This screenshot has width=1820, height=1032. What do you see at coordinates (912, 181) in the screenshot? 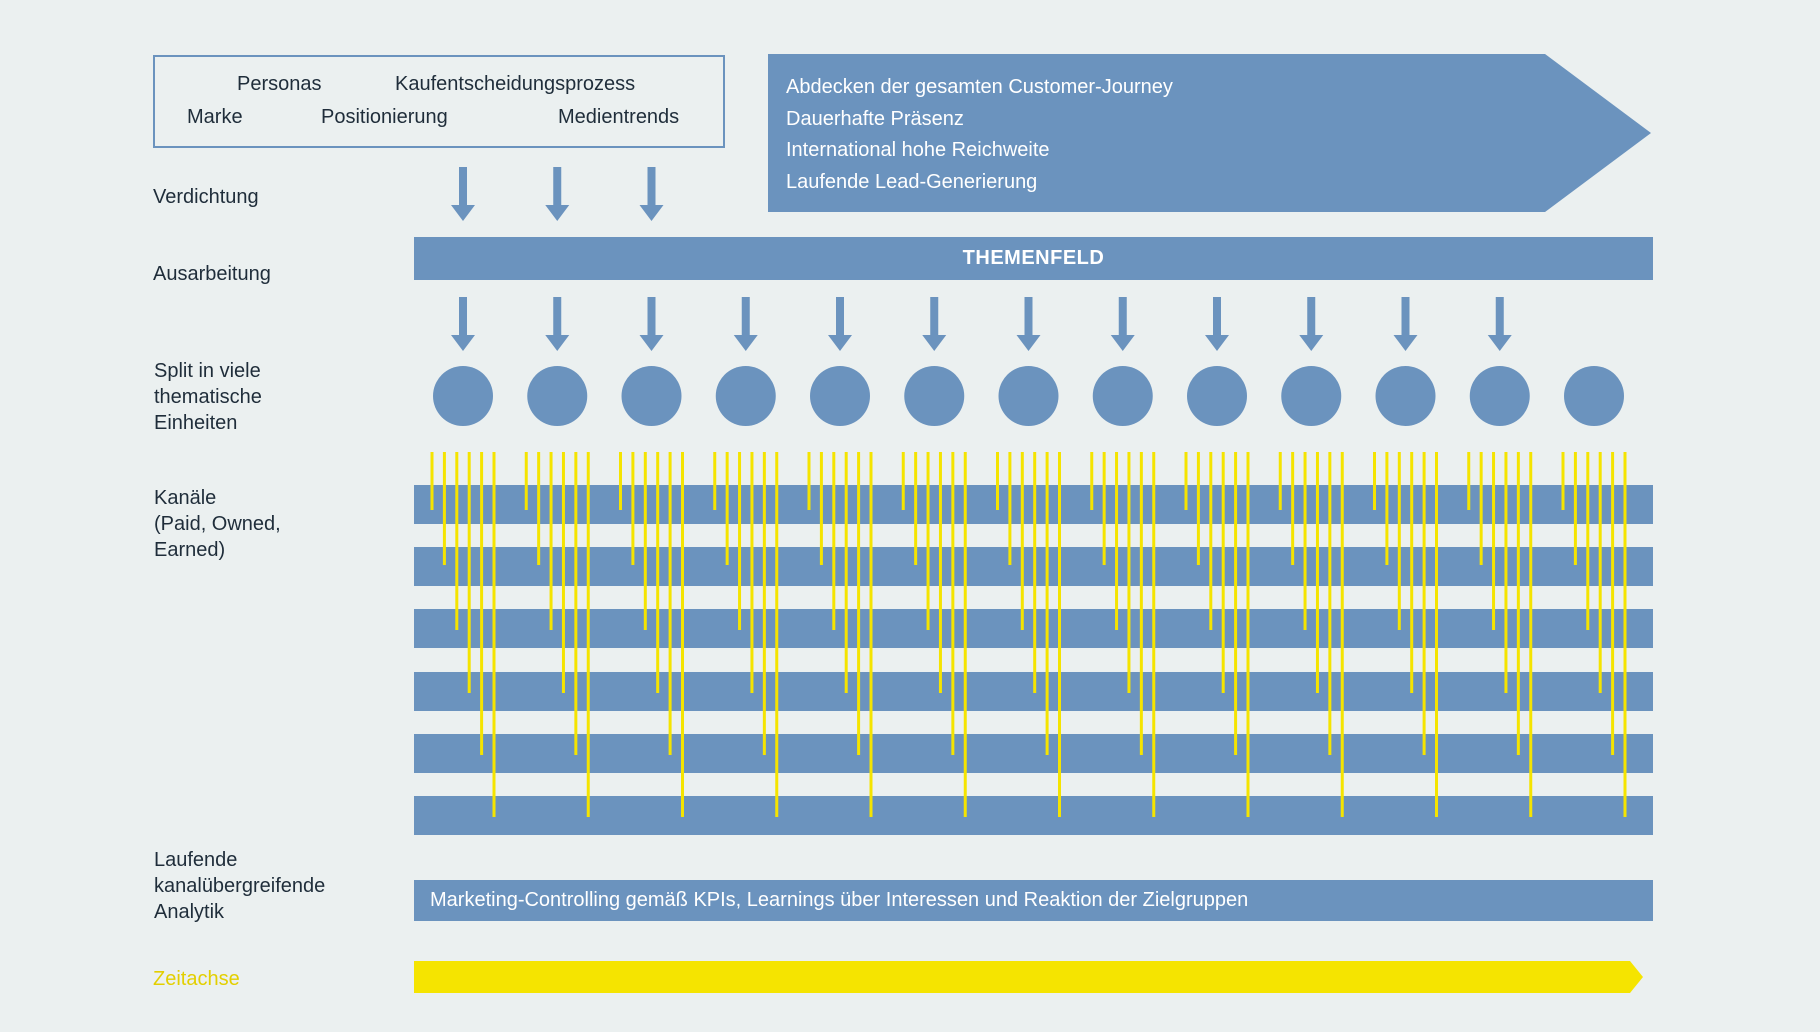
I see `goal-lead-generierung: Laufende Lead-Generierung` at bounding box center [912, 181].